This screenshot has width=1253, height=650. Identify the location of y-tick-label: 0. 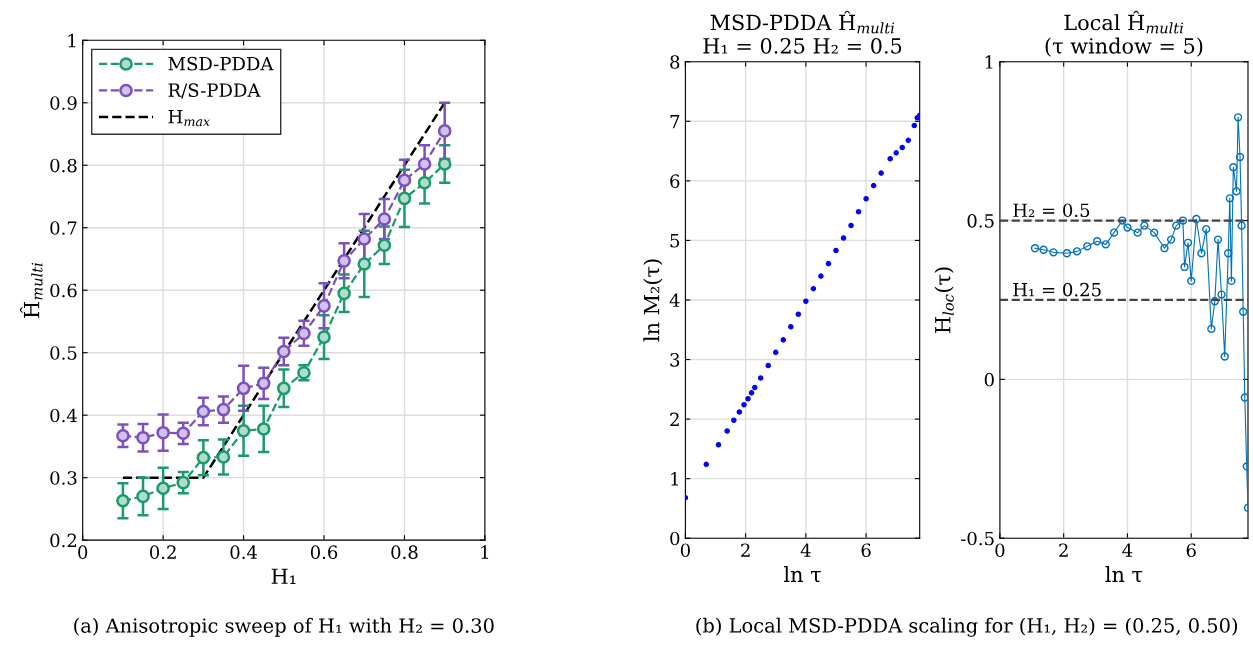
(989, 379).